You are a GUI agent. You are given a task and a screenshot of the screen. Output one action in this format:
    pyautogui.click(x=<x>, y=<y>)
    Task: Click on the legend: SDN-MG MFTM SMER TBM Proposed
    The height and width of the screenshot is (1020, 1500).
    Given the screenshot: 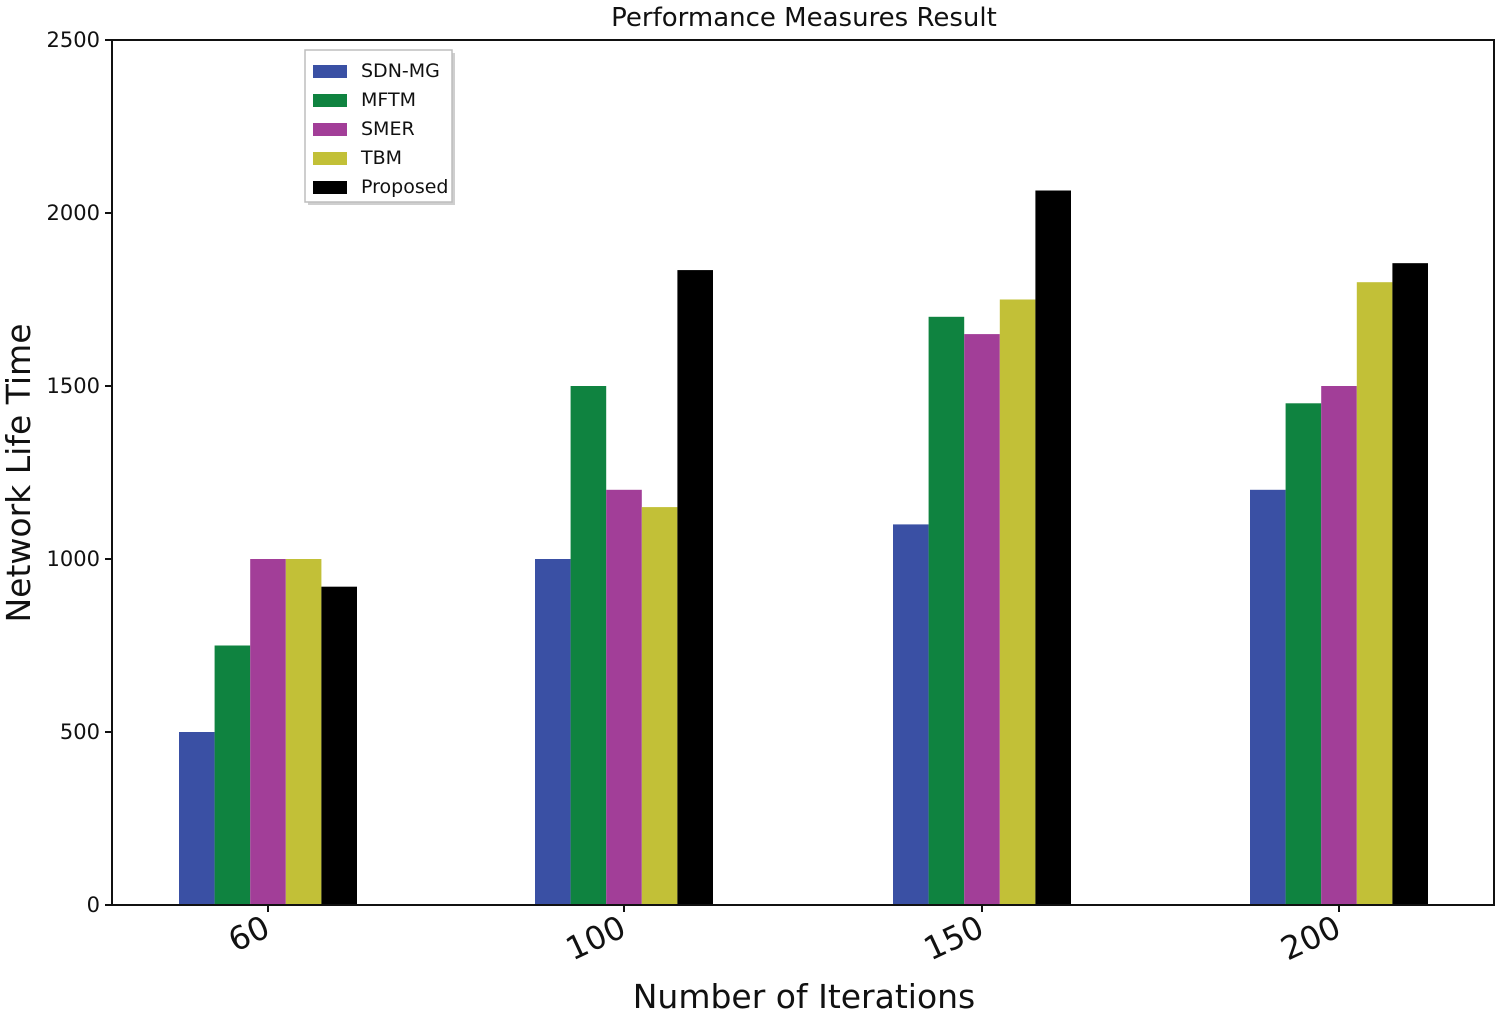 What is the action you would take?
    pyautogui.click(x=379, y=127)
    